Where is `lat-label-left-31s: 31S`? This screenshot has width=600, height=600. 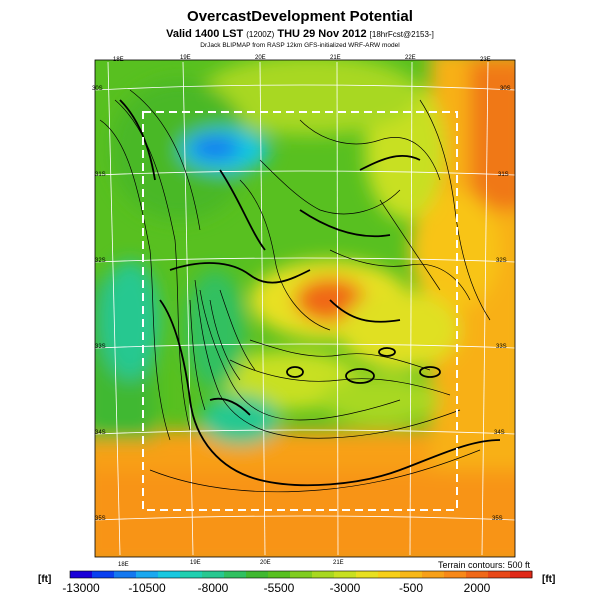 lat-label-left-31s: 31S is located at coordinates (100, 175).